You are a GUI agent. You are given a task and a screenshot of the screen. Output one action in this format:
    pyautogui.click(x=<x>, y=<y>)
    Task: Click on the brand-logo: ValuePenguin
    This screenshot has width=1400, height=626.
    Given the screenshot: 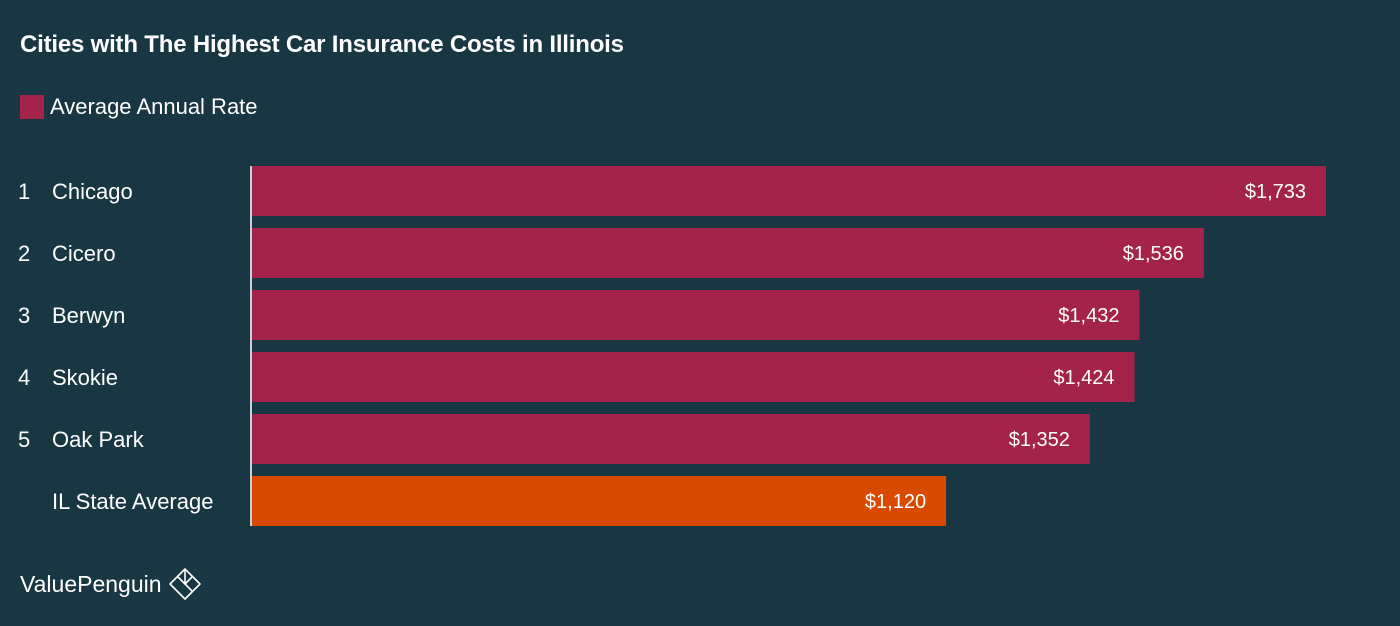 What is the action you would take?
    pyautogui.click(x=111, y=584)
    